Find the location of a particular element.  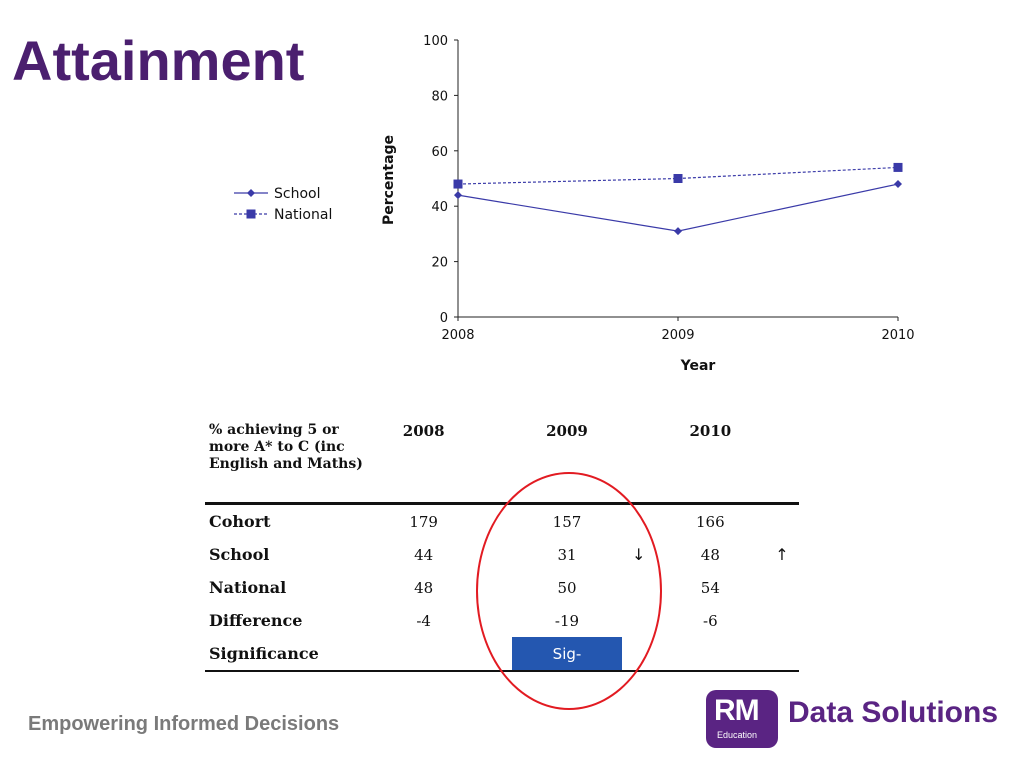

tagline: Empowering Informed Decisions is located at coordinates (184, 724).